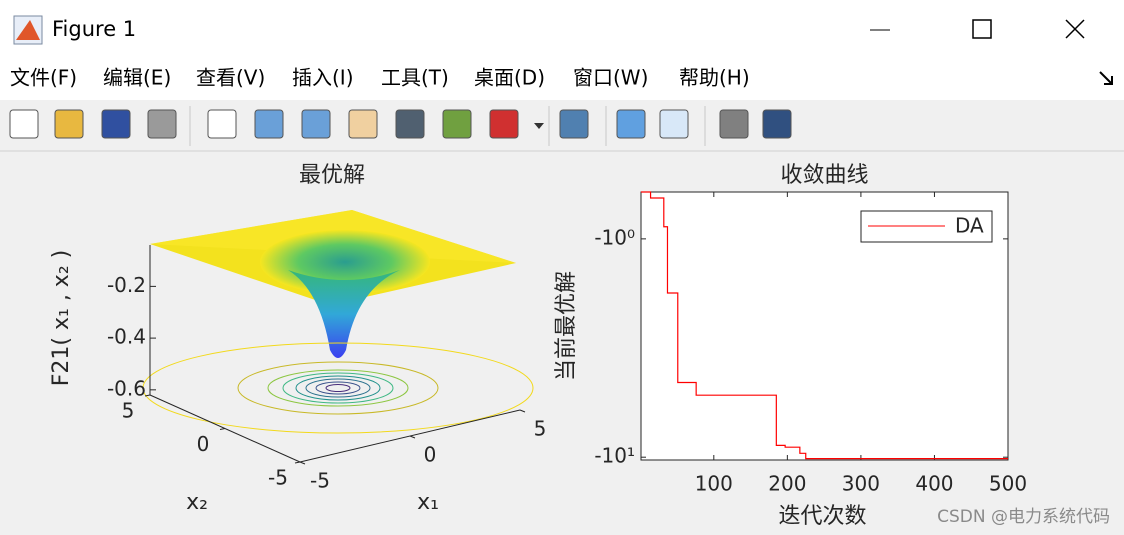  What do you see at coordinates (1023, 517) in the screenshot?
I see `watermark: CSDN @电力系统代码` at bounding box center [1023, 517].